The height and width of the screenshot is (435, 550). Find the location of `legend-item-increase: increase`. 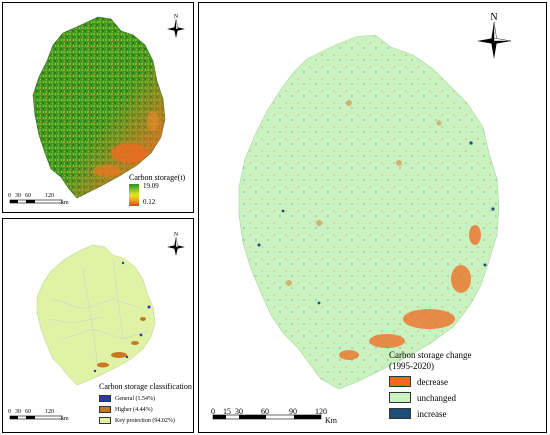

legend-item-increase: increase is located at coordinates (417, 413).